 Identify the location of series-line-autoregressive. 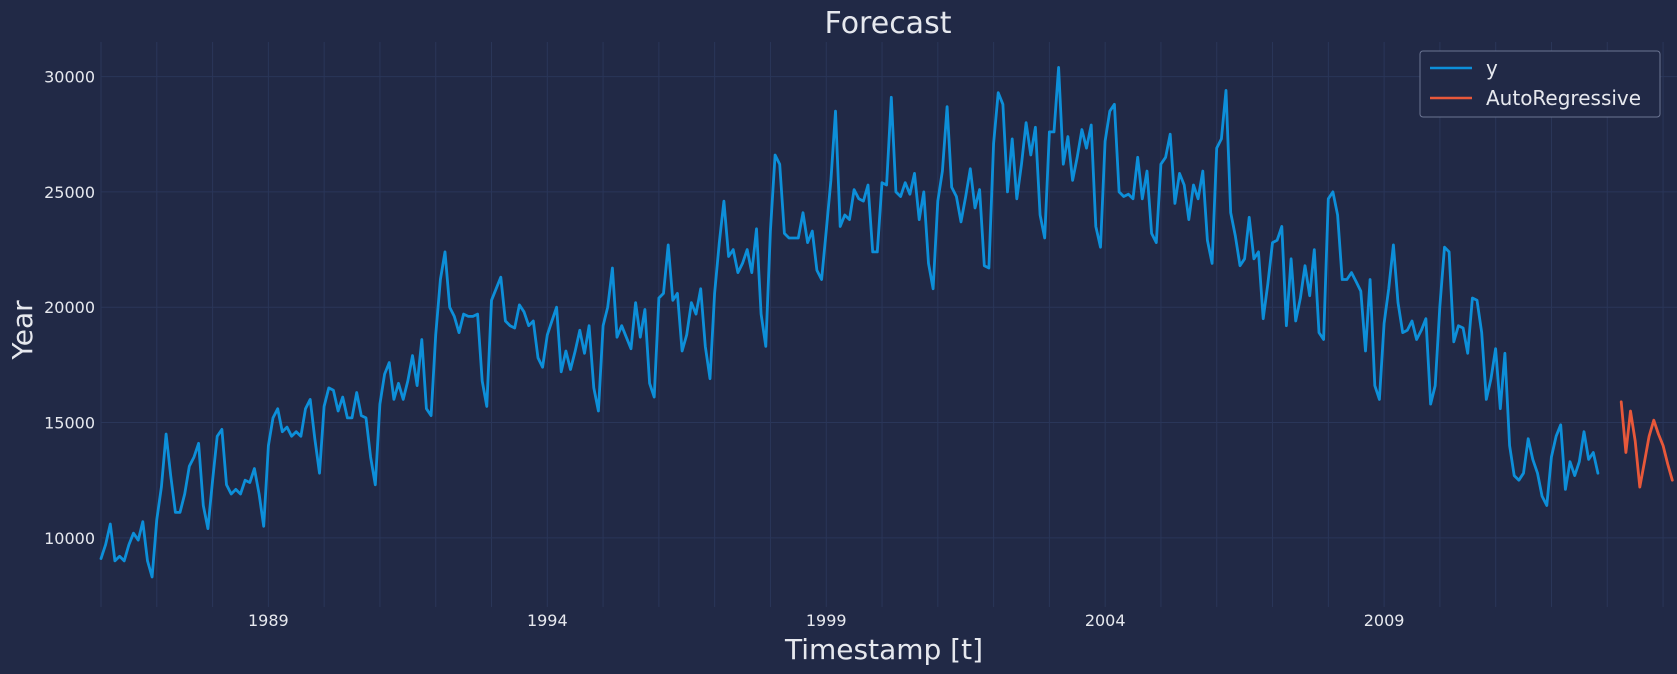
(1646, 444).